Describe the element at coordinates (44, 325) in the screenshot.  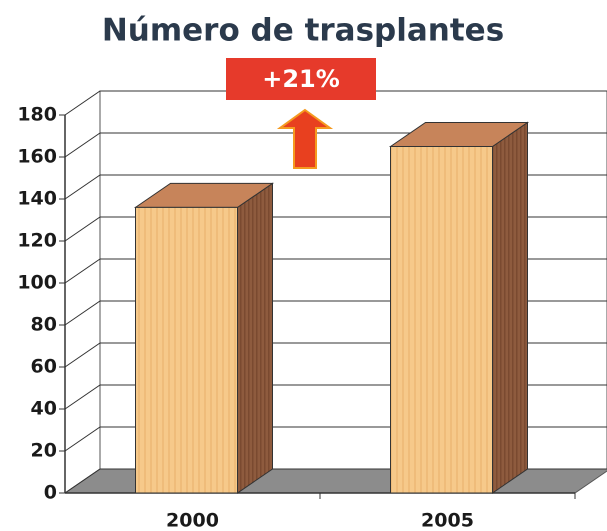
I see `y-tick-label: 80` at that location.